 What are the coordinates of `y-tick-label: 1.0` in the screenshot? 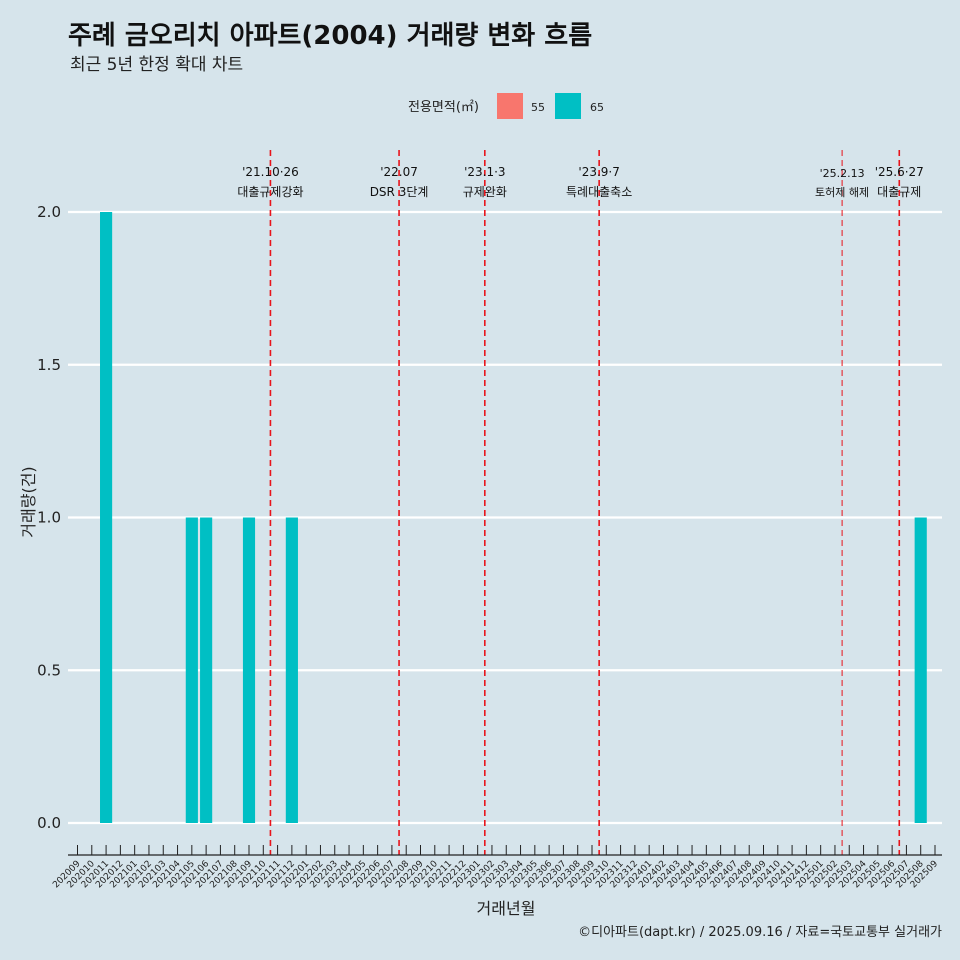 It's located at (49, 518).